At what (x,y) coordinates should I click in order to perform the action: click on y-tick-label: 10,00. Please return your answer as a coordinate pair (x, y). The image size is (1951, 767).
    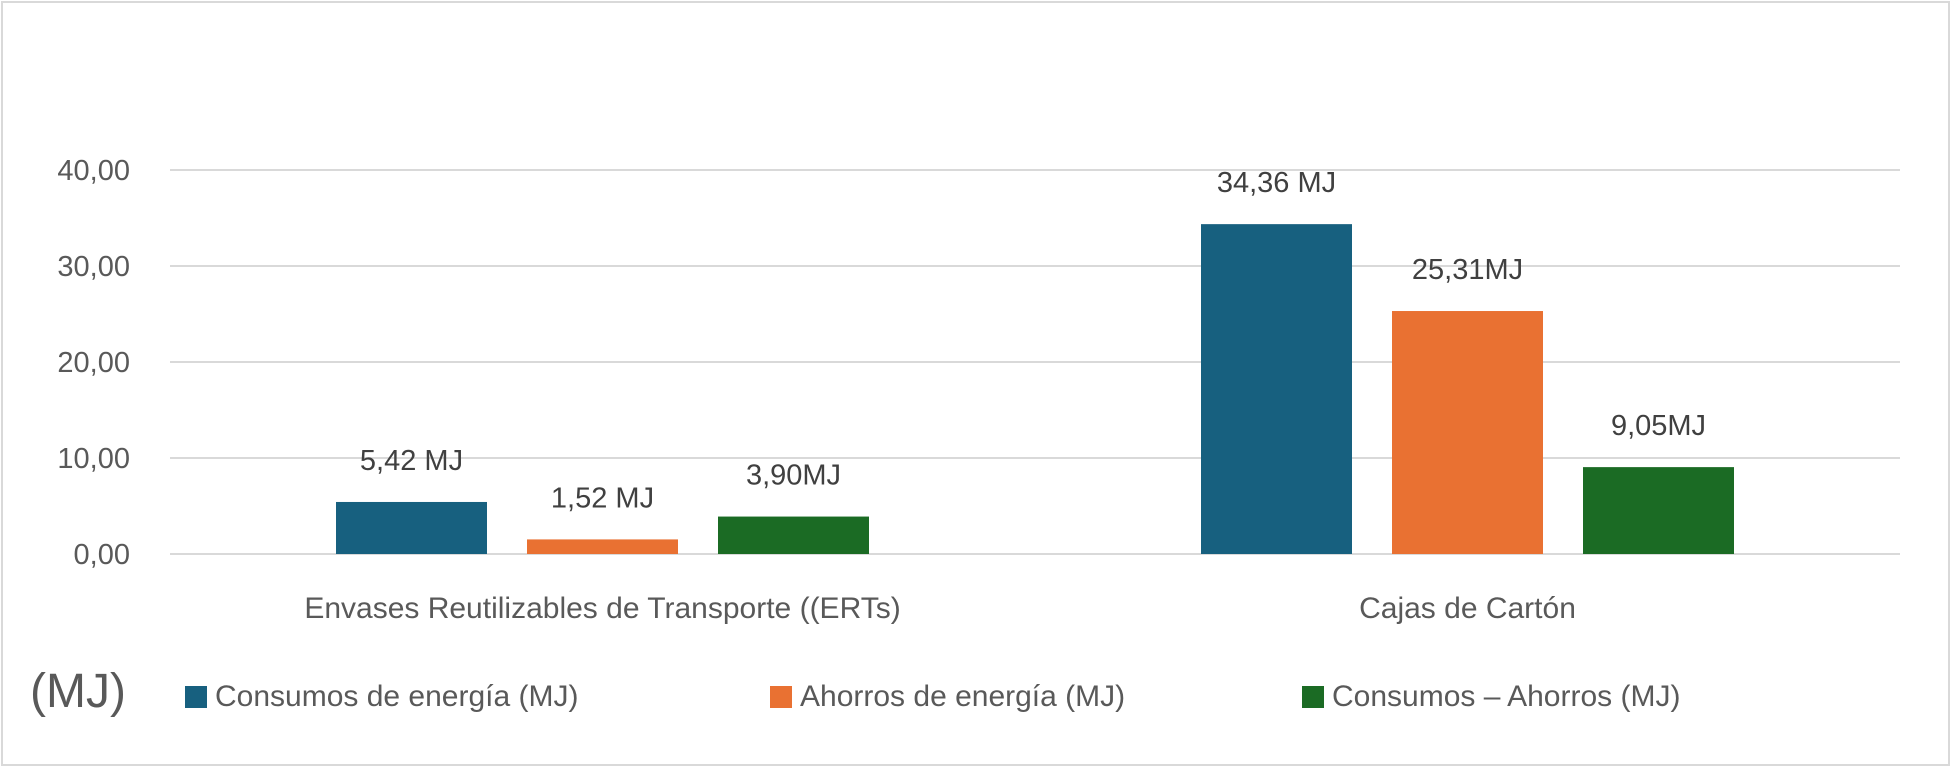
    Looking at the image, I should click on (93, 459).